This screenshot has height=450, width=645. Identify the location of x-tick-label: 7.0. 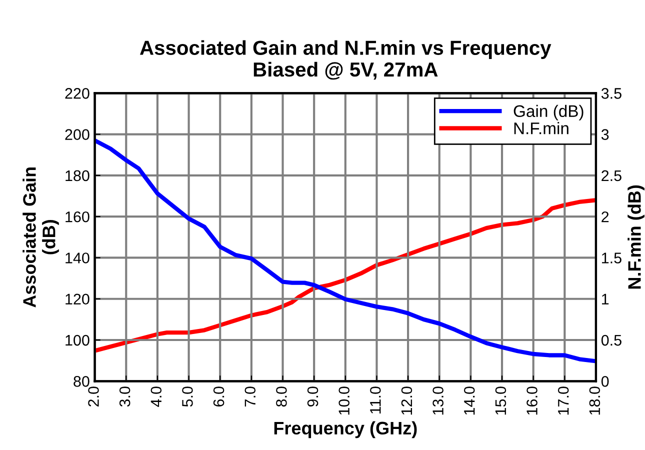
(250, 396).